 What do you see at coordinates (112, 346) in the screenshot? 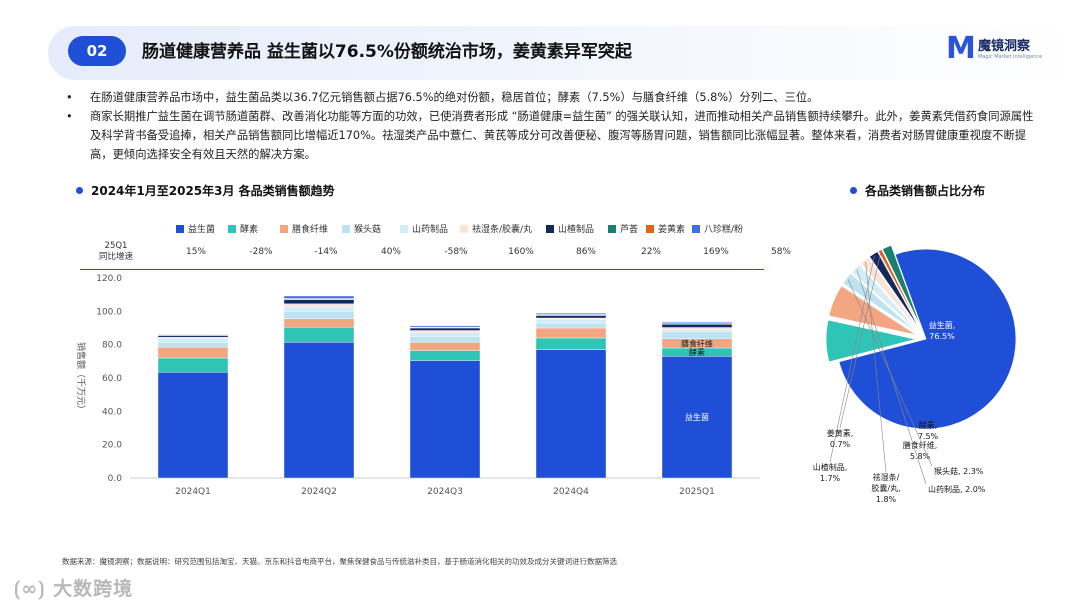
I see `y-tick-label: 80.0` at bounding box center [112, 346].